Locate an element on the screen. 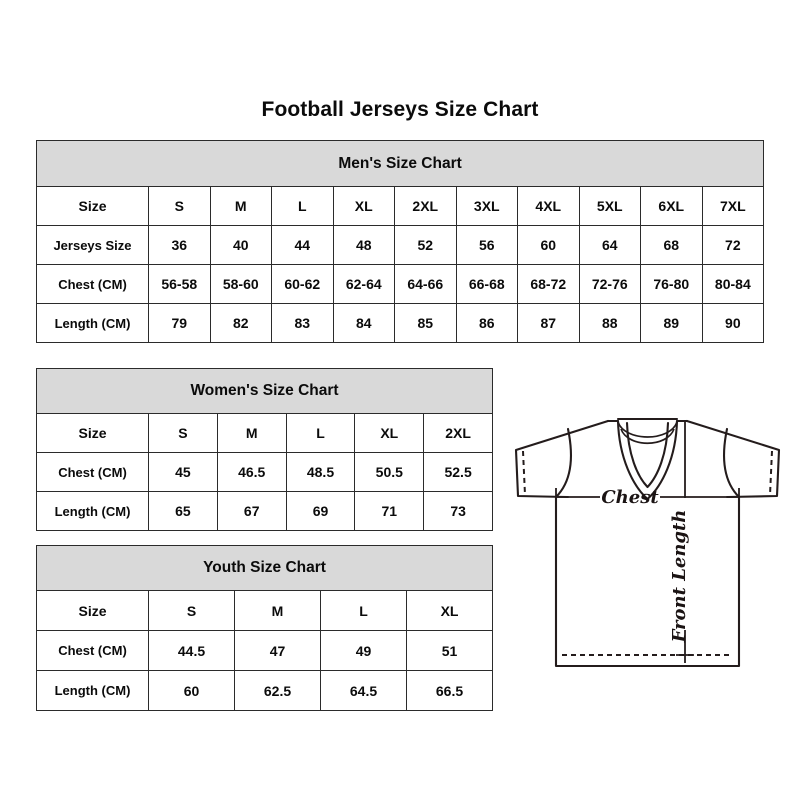 Image resolution: width=800 pixels, height=800 pixels. womens-length-l: 69 is located at coordinates (320, 511).